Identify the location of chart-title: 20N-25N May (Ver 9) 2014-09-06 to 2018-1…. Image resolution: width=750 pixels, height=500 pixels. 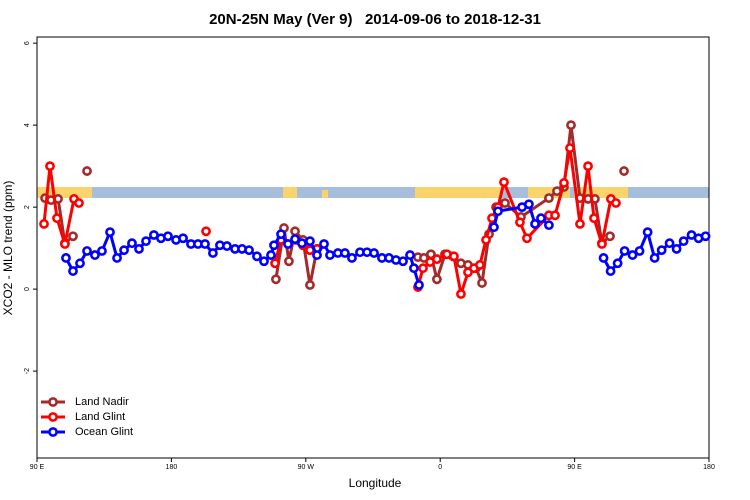
(375, 19).